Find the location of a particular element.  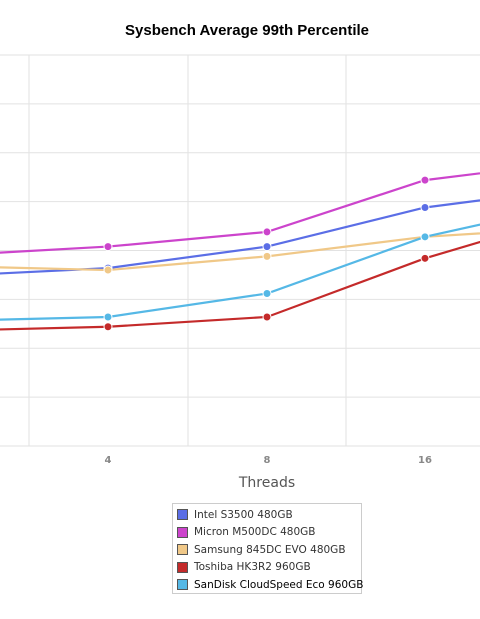

x-axis-label: Threads is located at coordinates (266, 483).